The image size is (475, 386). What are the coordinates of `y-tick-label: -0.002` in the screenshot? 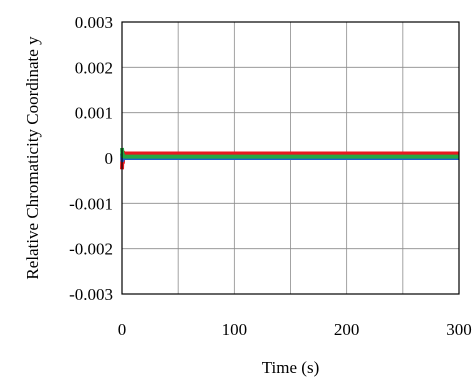 It's located at (91, 249).